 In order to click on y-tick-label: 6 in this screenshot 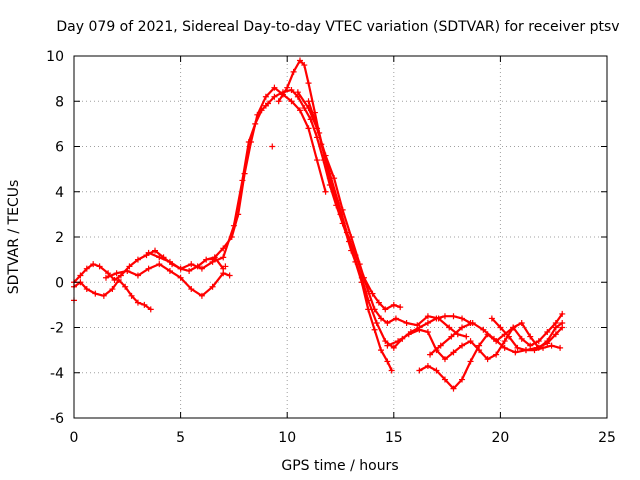, I will do `click(59, 148)`.